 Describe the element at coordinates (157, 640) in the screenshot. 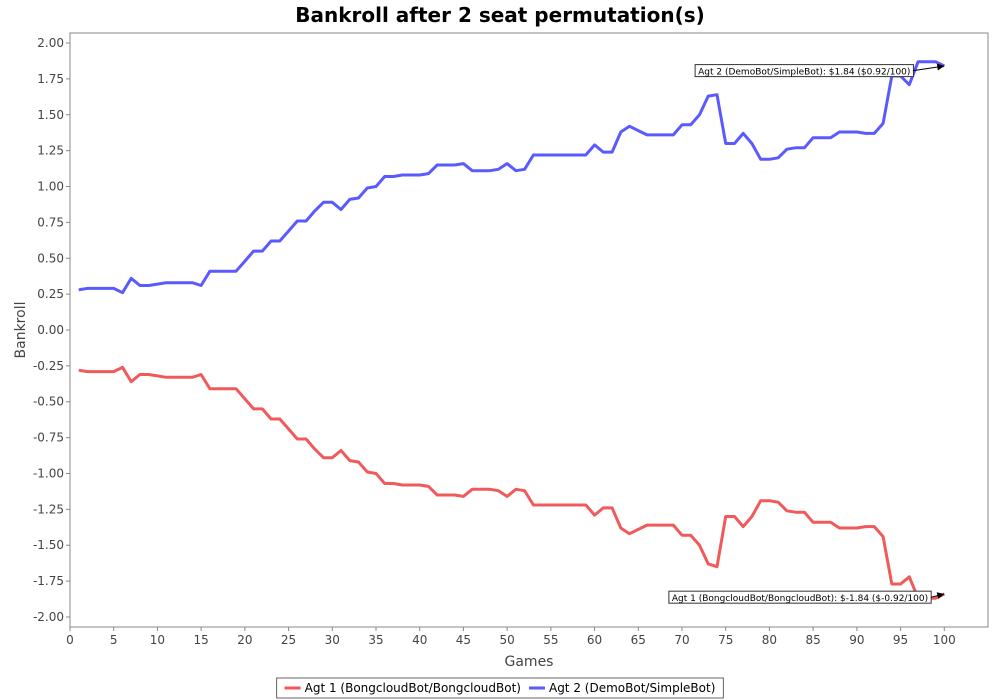

I see `x-tick-label: 10` at that location.